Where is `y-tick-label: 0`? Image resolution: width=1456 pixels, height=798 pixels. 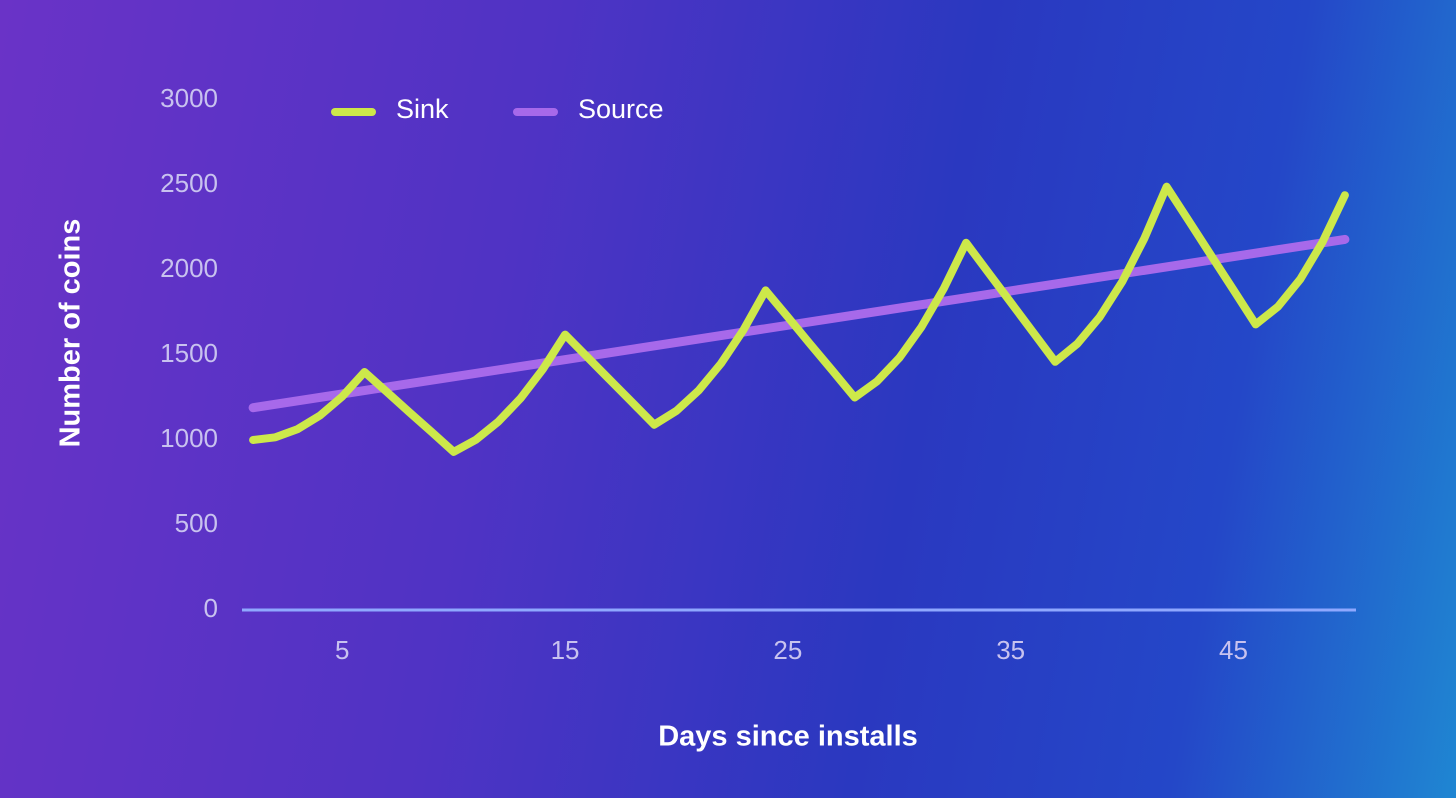
y-tick-label: 0 is located at coordinates (211, 608).